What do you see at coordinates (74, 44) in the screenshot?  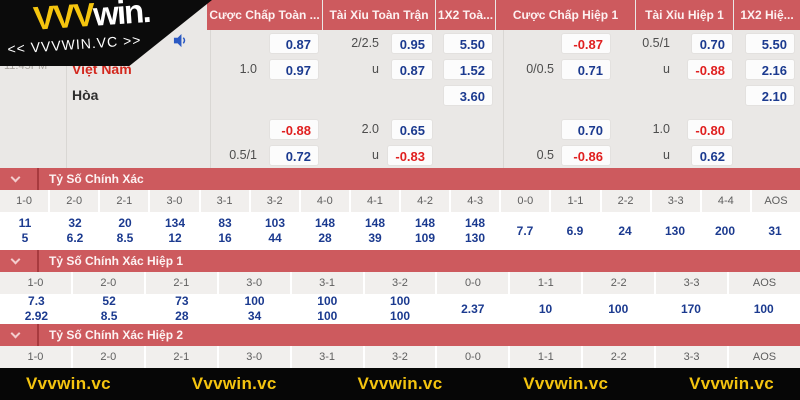 I see `logo-url: << VVVWIN.VC >>` at bounding box center [74, 44].